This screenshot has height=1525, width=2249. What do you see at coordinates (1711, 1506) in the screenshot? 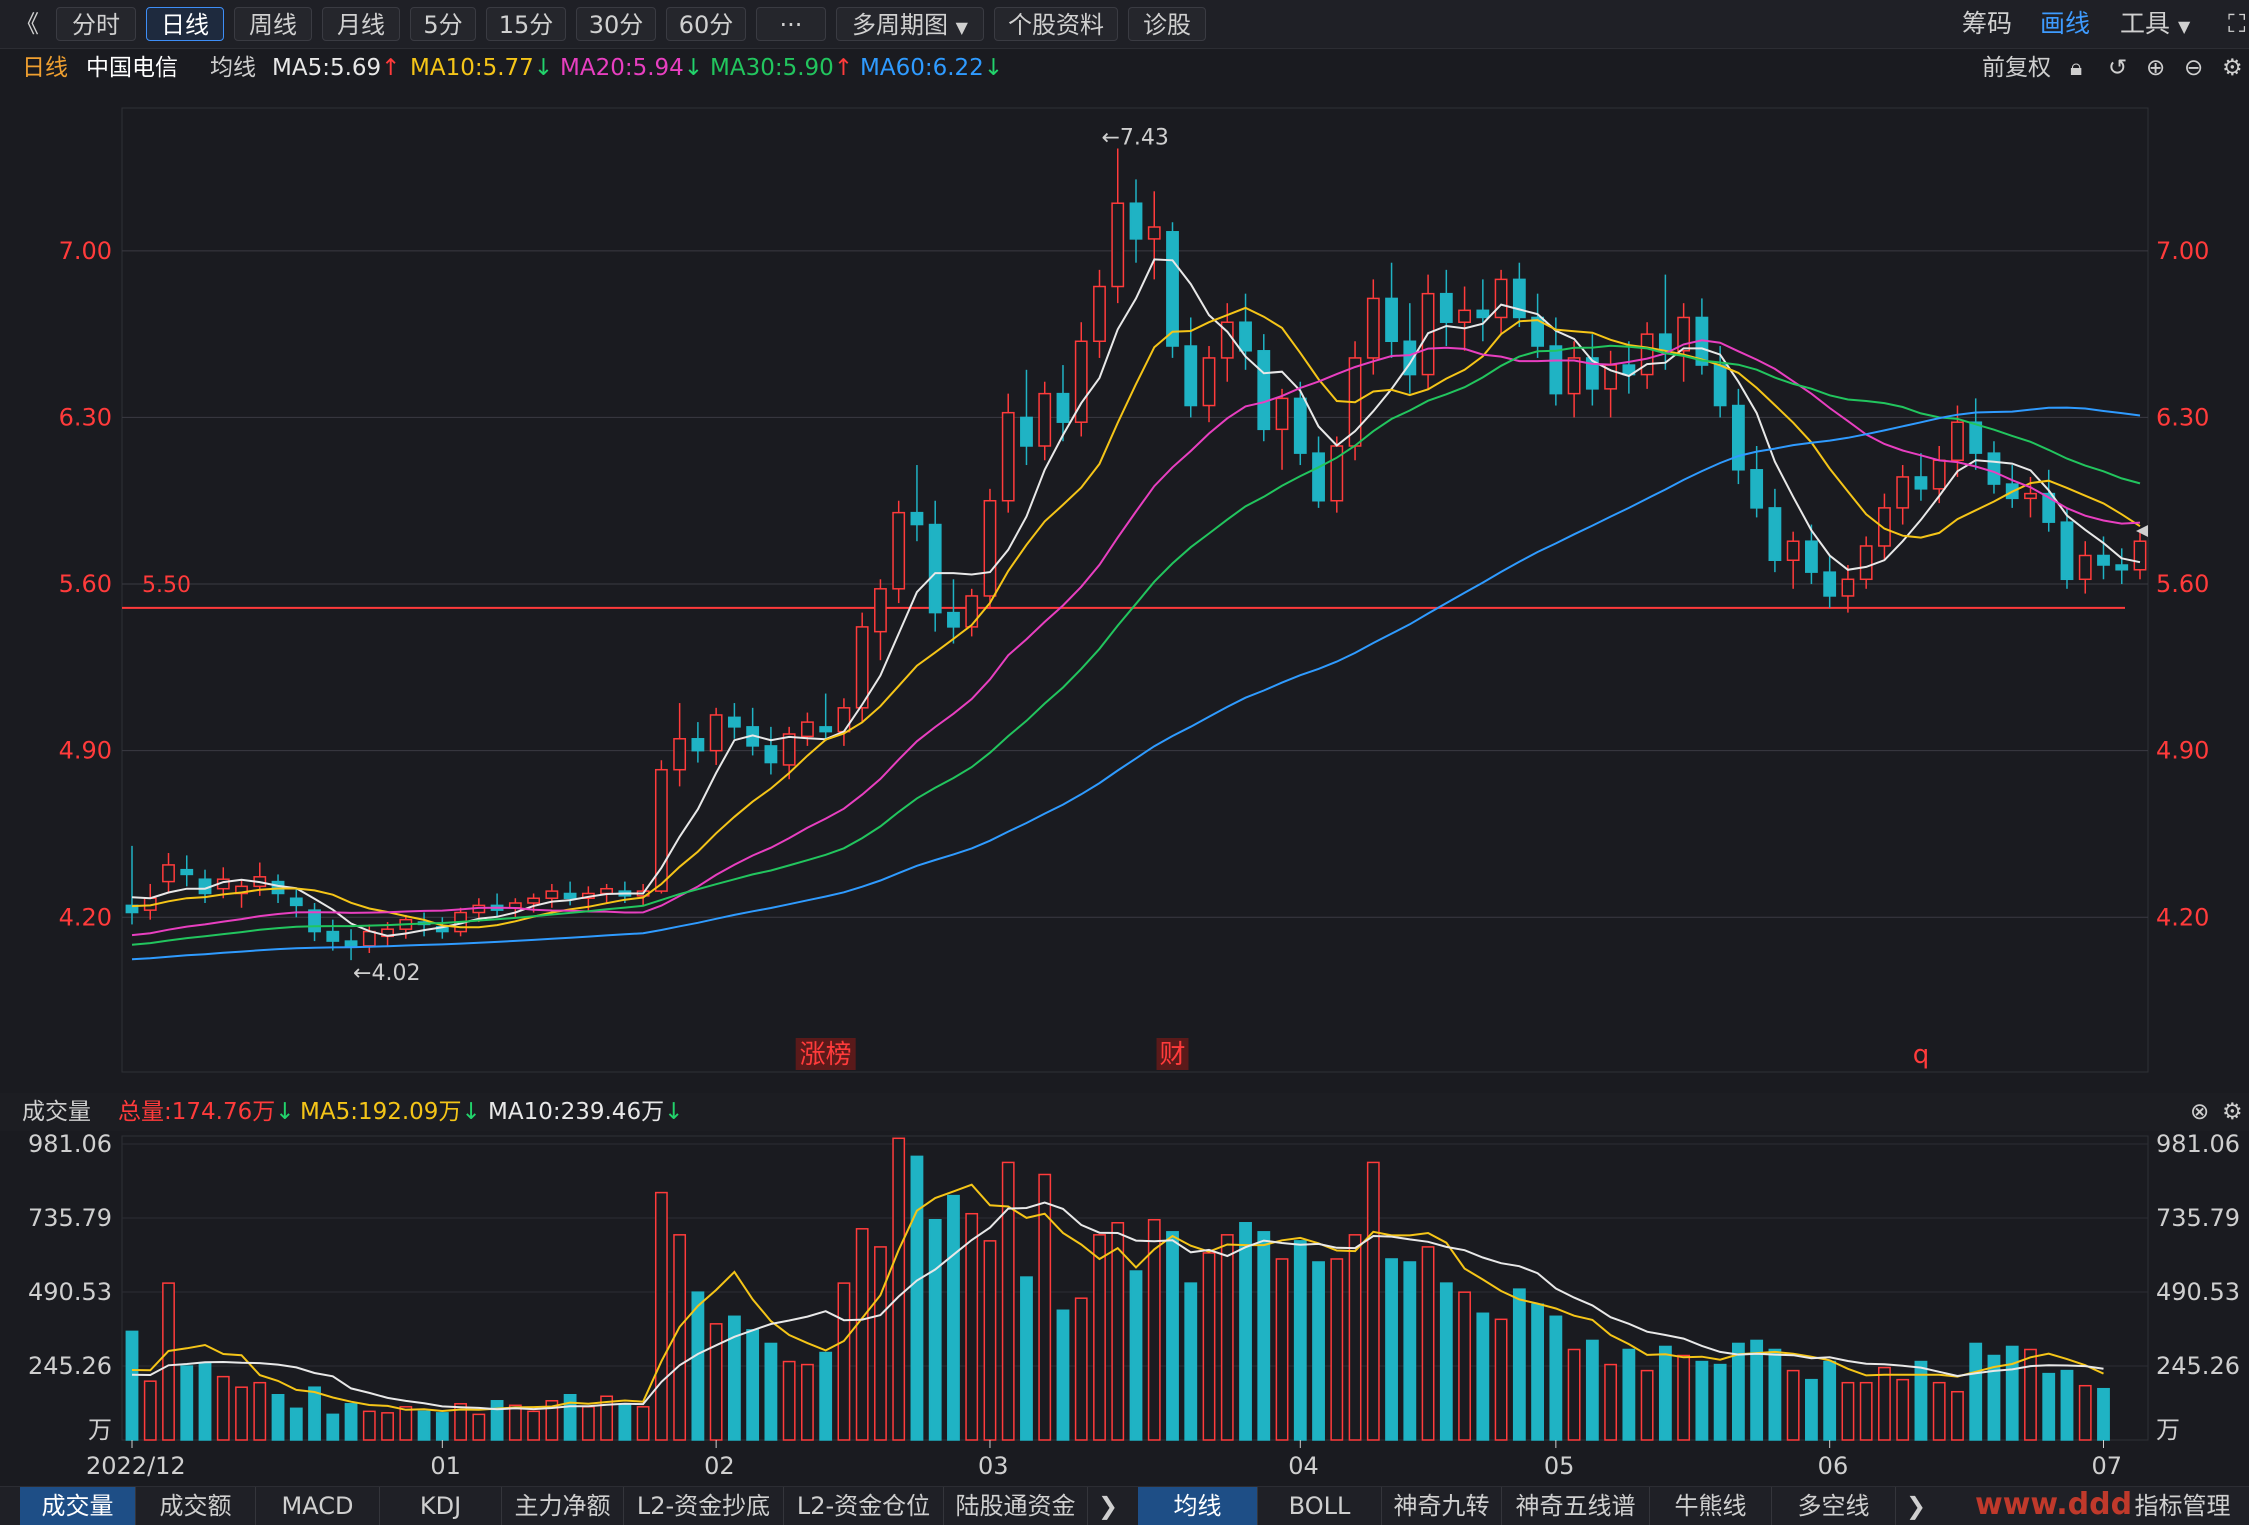
I see `tab-bull-bear: 牛熊线` at bounding box center [1711, 1506].